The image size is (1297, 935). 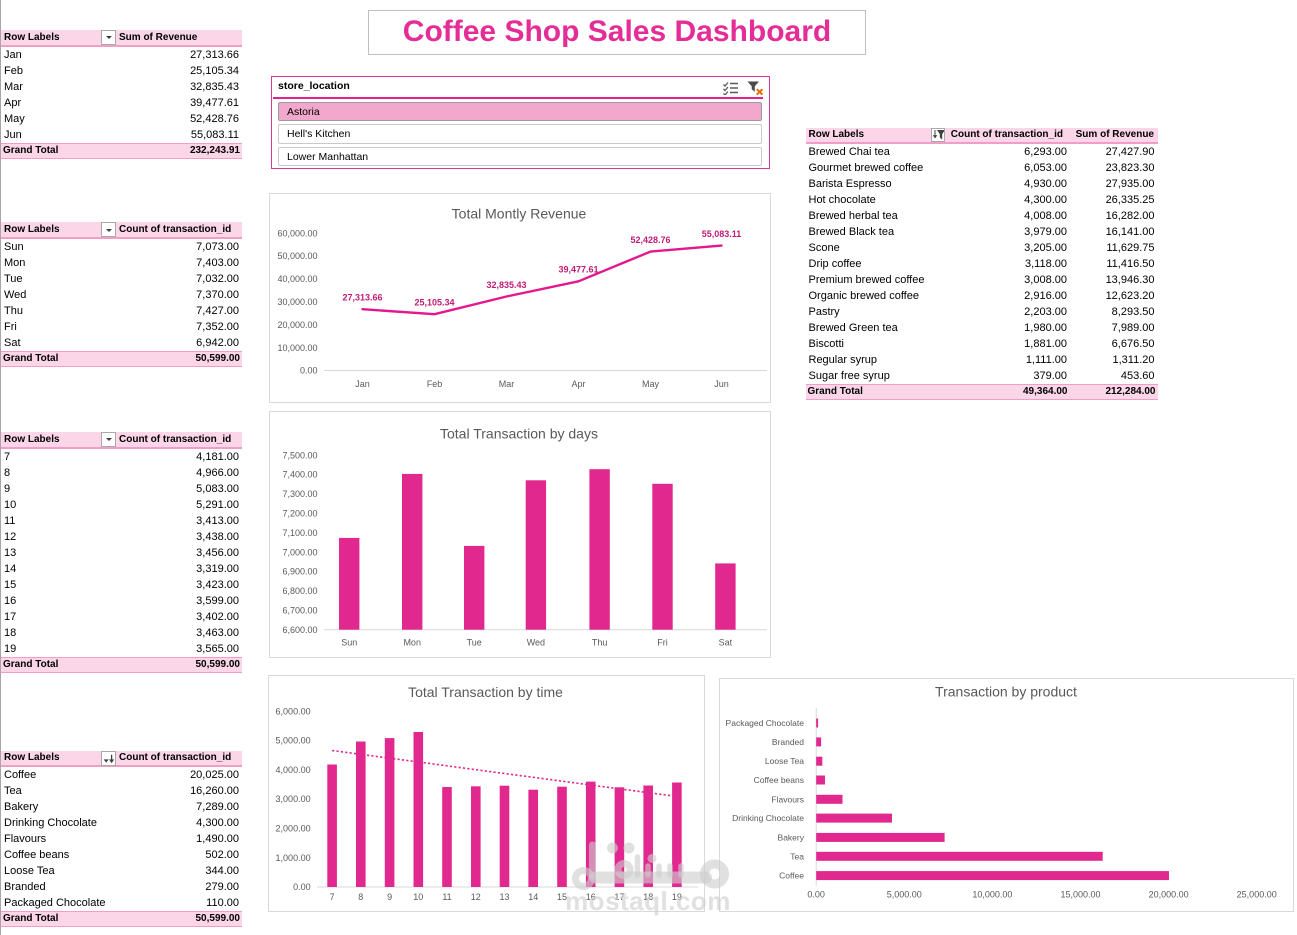 I want to click on svg-text: Jun, so click(x=721, y=384).